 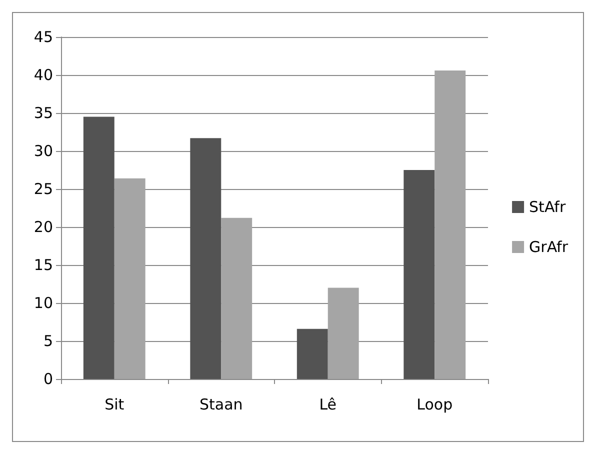 What do you see at coordinates (43, 151) in the screenshot?
I see `y-tick-label: 30` at bounding box center [43, 151].